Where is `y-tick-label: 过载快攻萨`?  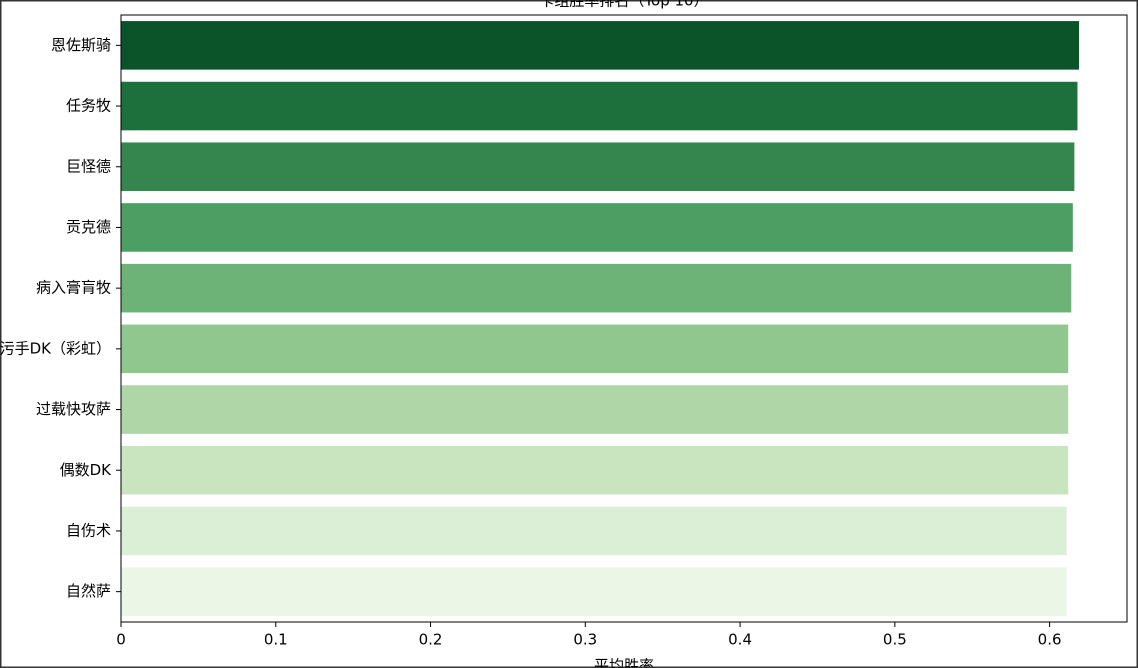 y-tick-label: 过载快攻萨 is located at coordinates (73, 409).